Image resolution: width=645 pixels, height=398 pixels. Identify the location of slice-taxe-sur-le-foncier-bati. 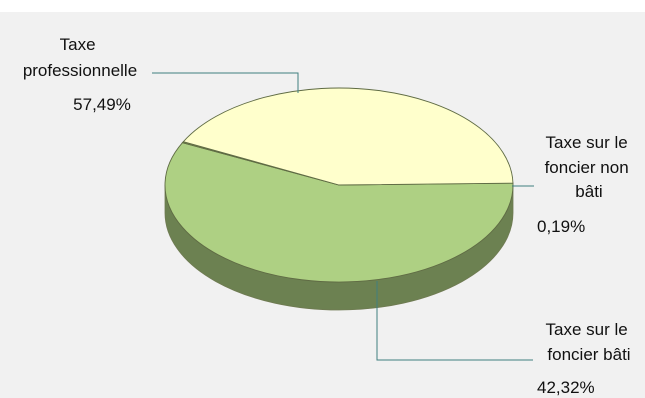
(348, 136).